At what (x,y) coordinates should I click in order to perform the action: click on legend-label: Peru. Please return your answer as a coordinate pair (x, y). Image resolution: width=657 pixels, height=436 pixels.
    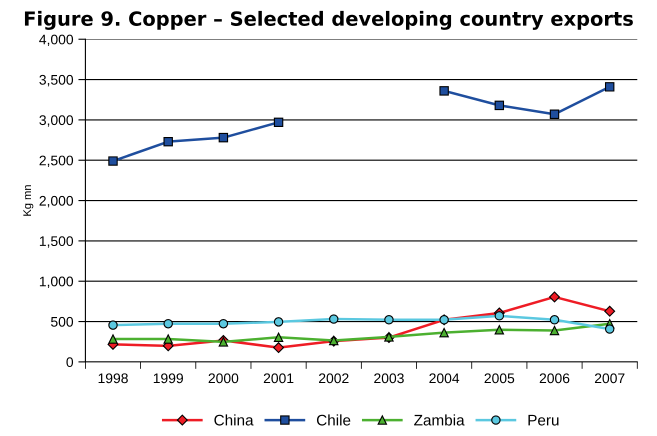
    Looking at the image, I should click on (543, 420).